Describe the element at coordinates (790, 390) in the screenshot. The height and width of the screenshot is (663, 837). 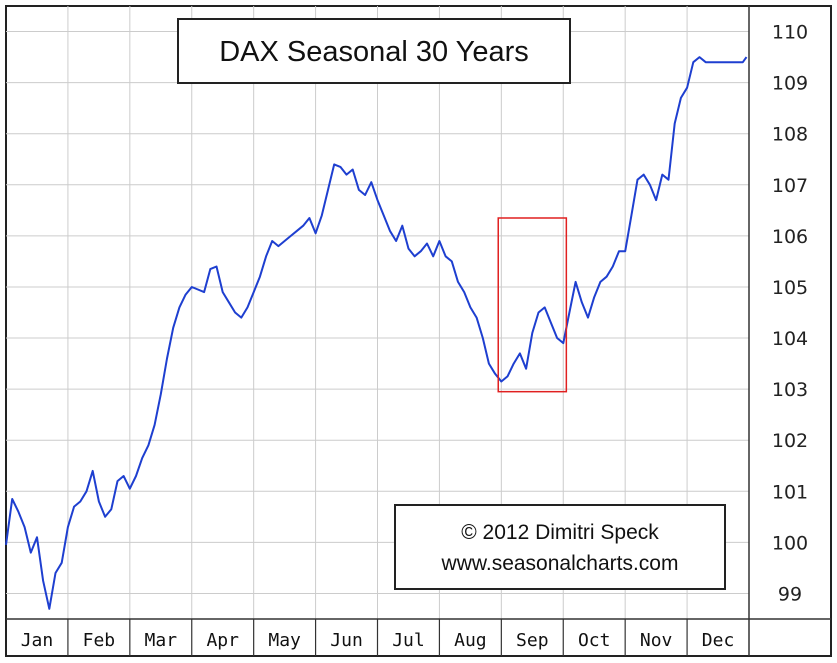
I see `y-tick-label-103: 103` at that location.